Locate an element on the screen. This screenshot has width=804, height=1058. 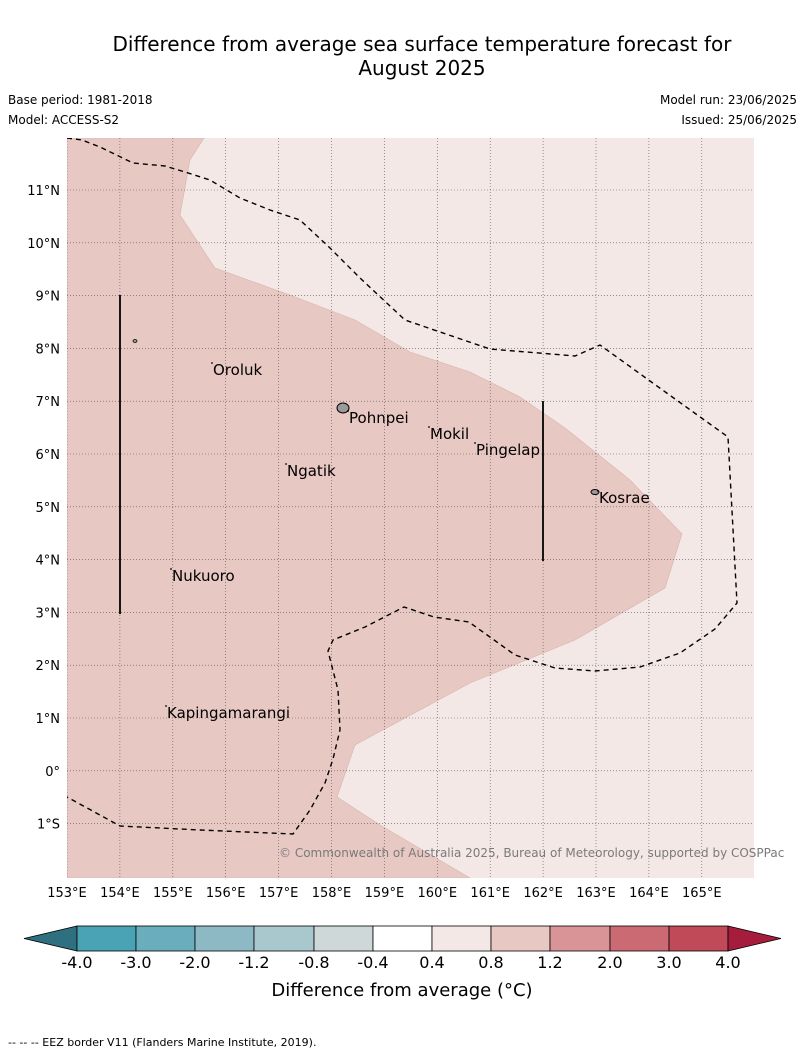
colorbar-tick: 1.2 is located at coordinates (549, 962).